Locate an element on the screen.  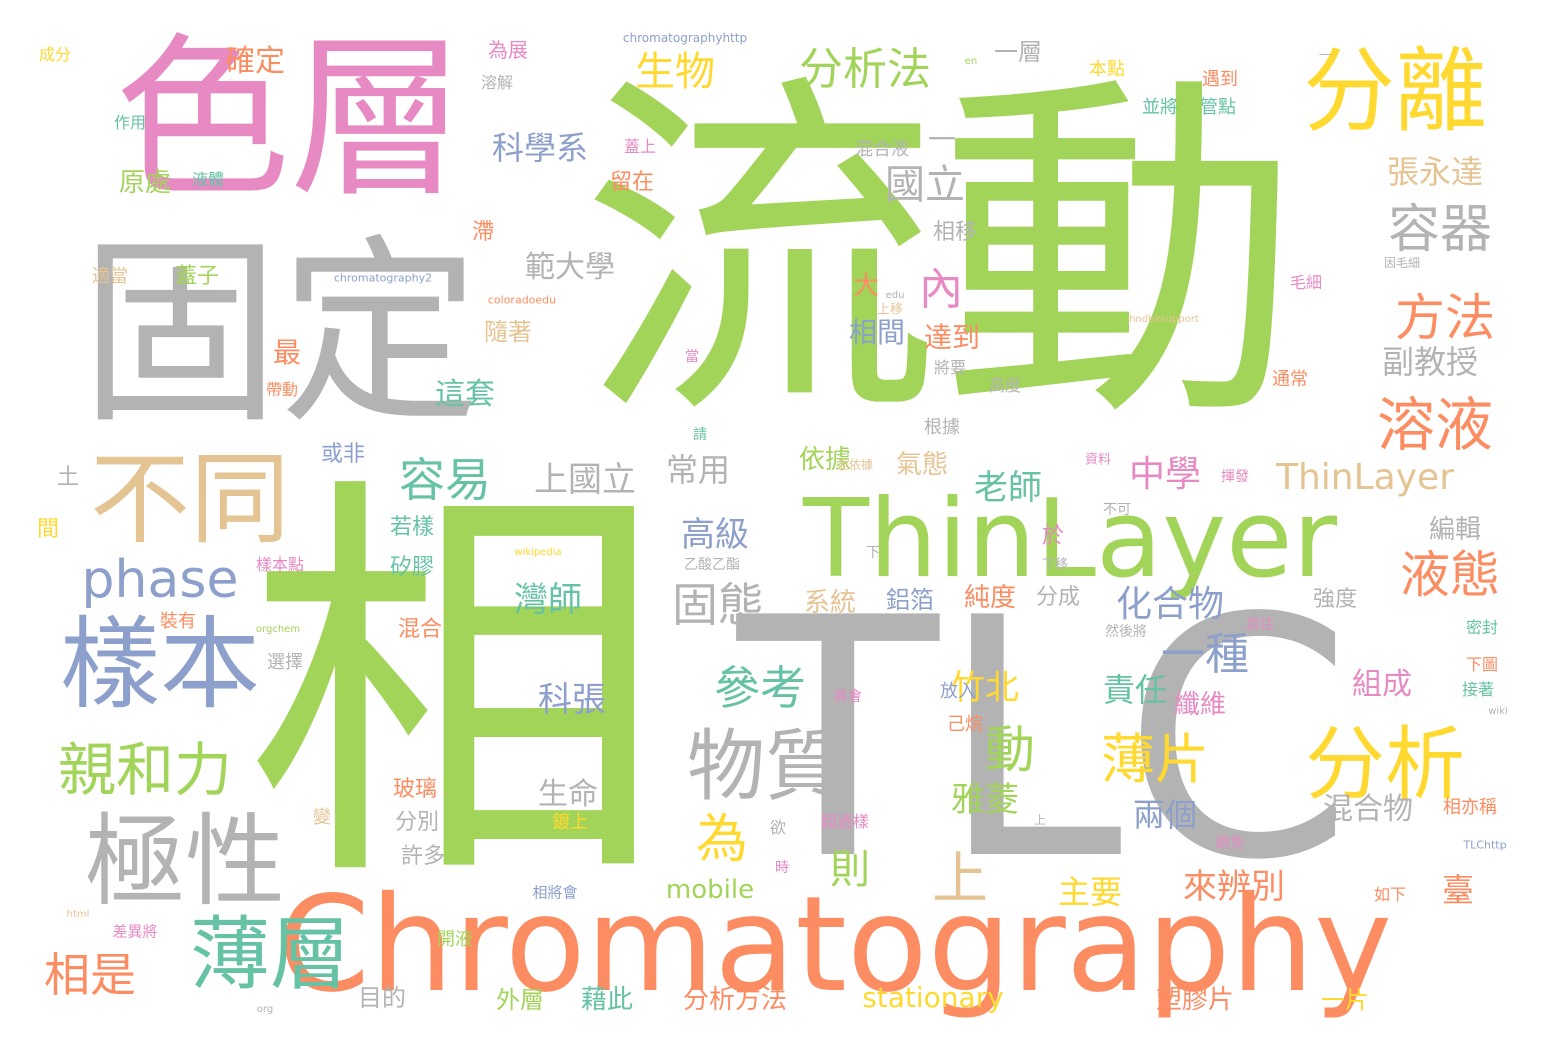
word-yeti: 液體 is located at coordinates (208, 179).